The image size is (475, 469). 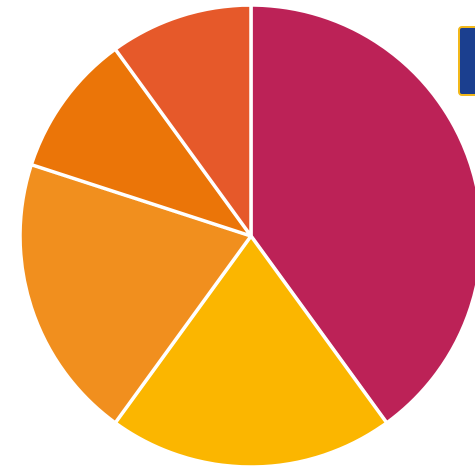 I want to click on partial-badge-edge, so click(x=466, y=61).